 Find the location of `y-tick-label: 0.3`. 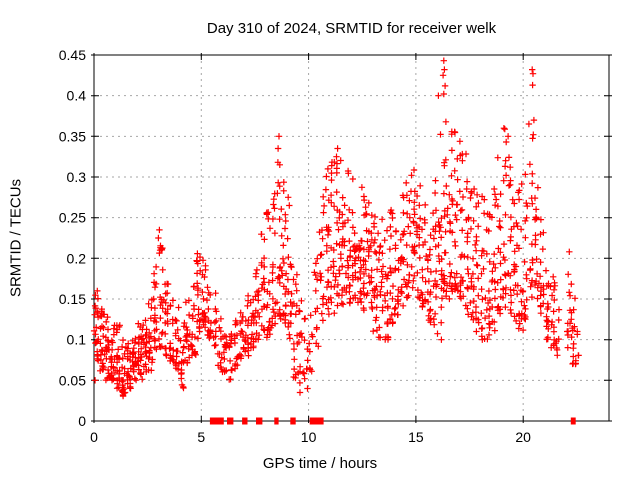

y-tick-label: 0.3 is located at coordinates (77, 177).